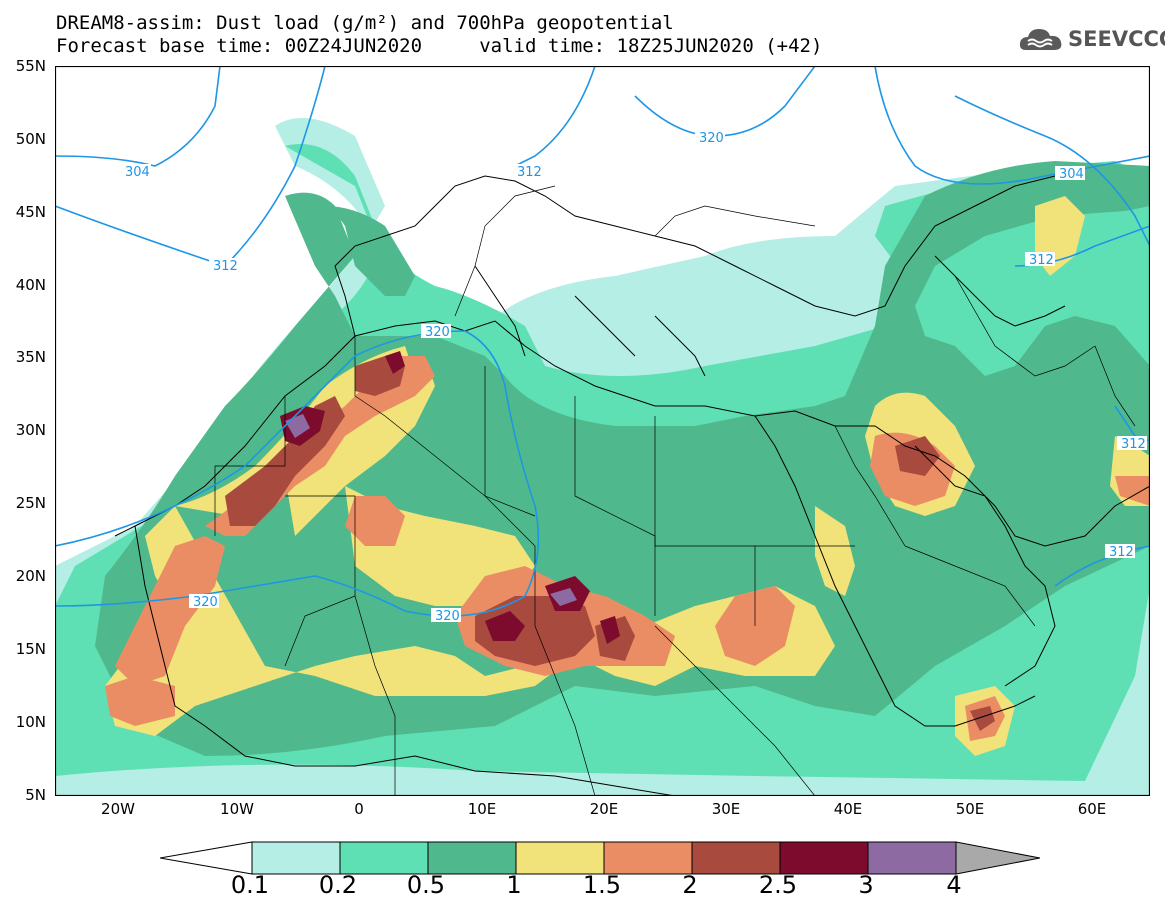 Image resolution: width=1165 pixels, height=907 pixels. What do you see at coordinates (866, 885) in the screenshot?
I see `colorbar-label: 3` at bounding box center [866, 885].